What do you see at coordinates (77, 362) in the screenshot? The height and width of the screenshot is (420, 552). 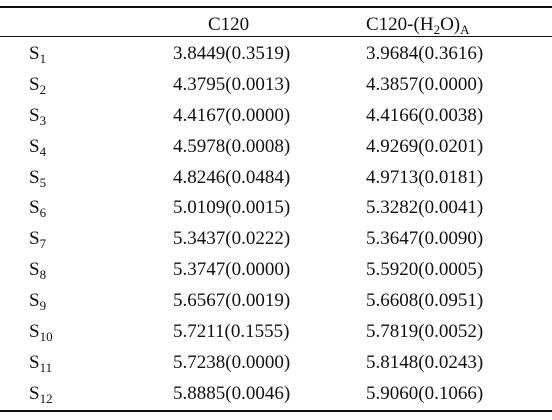 I see `state-label: S11` at bounding box center [77, 362].